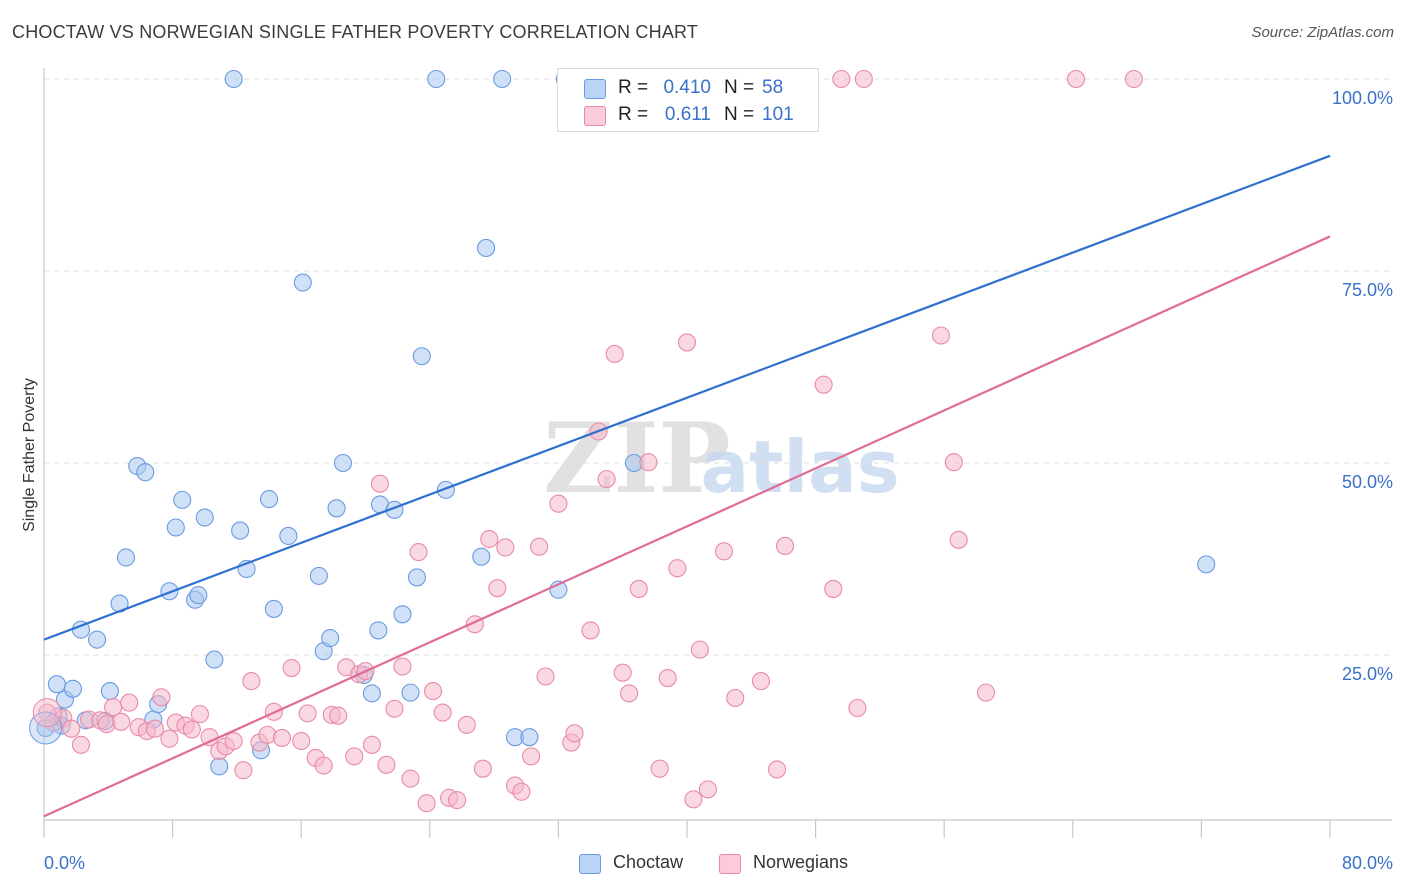  I want to click on legend-n-value: 58, so click(773, 87).